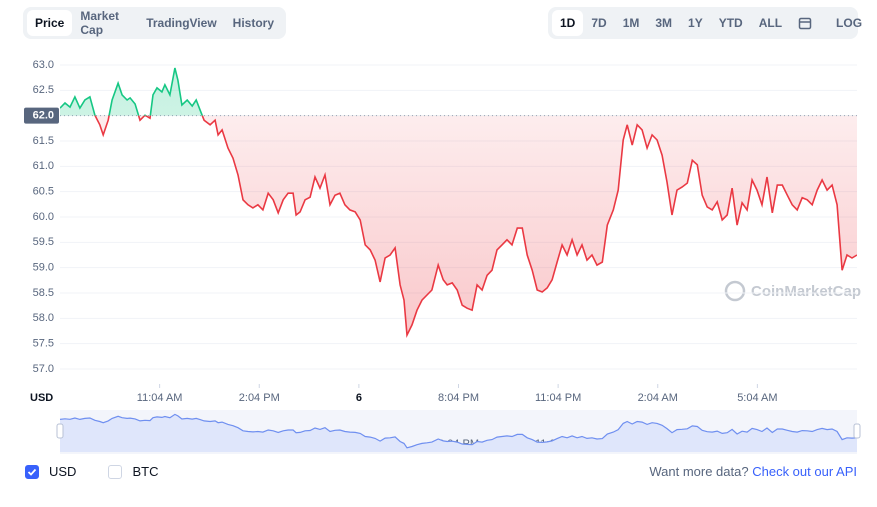 Image resolution: width=877 pixels, height=507 pixels. What do you see at coordinates (757, 398) in the screenshot?
I see `x-tick-label: 5:04 AM` at bounding box center [757, 398].